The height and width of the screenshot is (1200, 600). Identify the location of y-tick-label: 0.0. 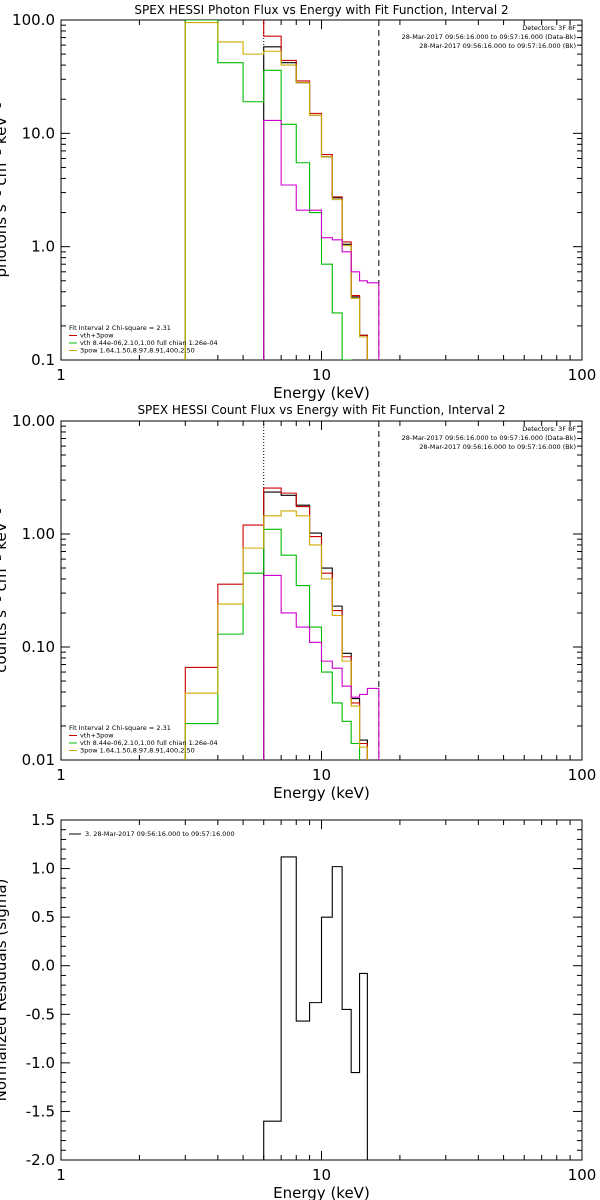
(43, 966).